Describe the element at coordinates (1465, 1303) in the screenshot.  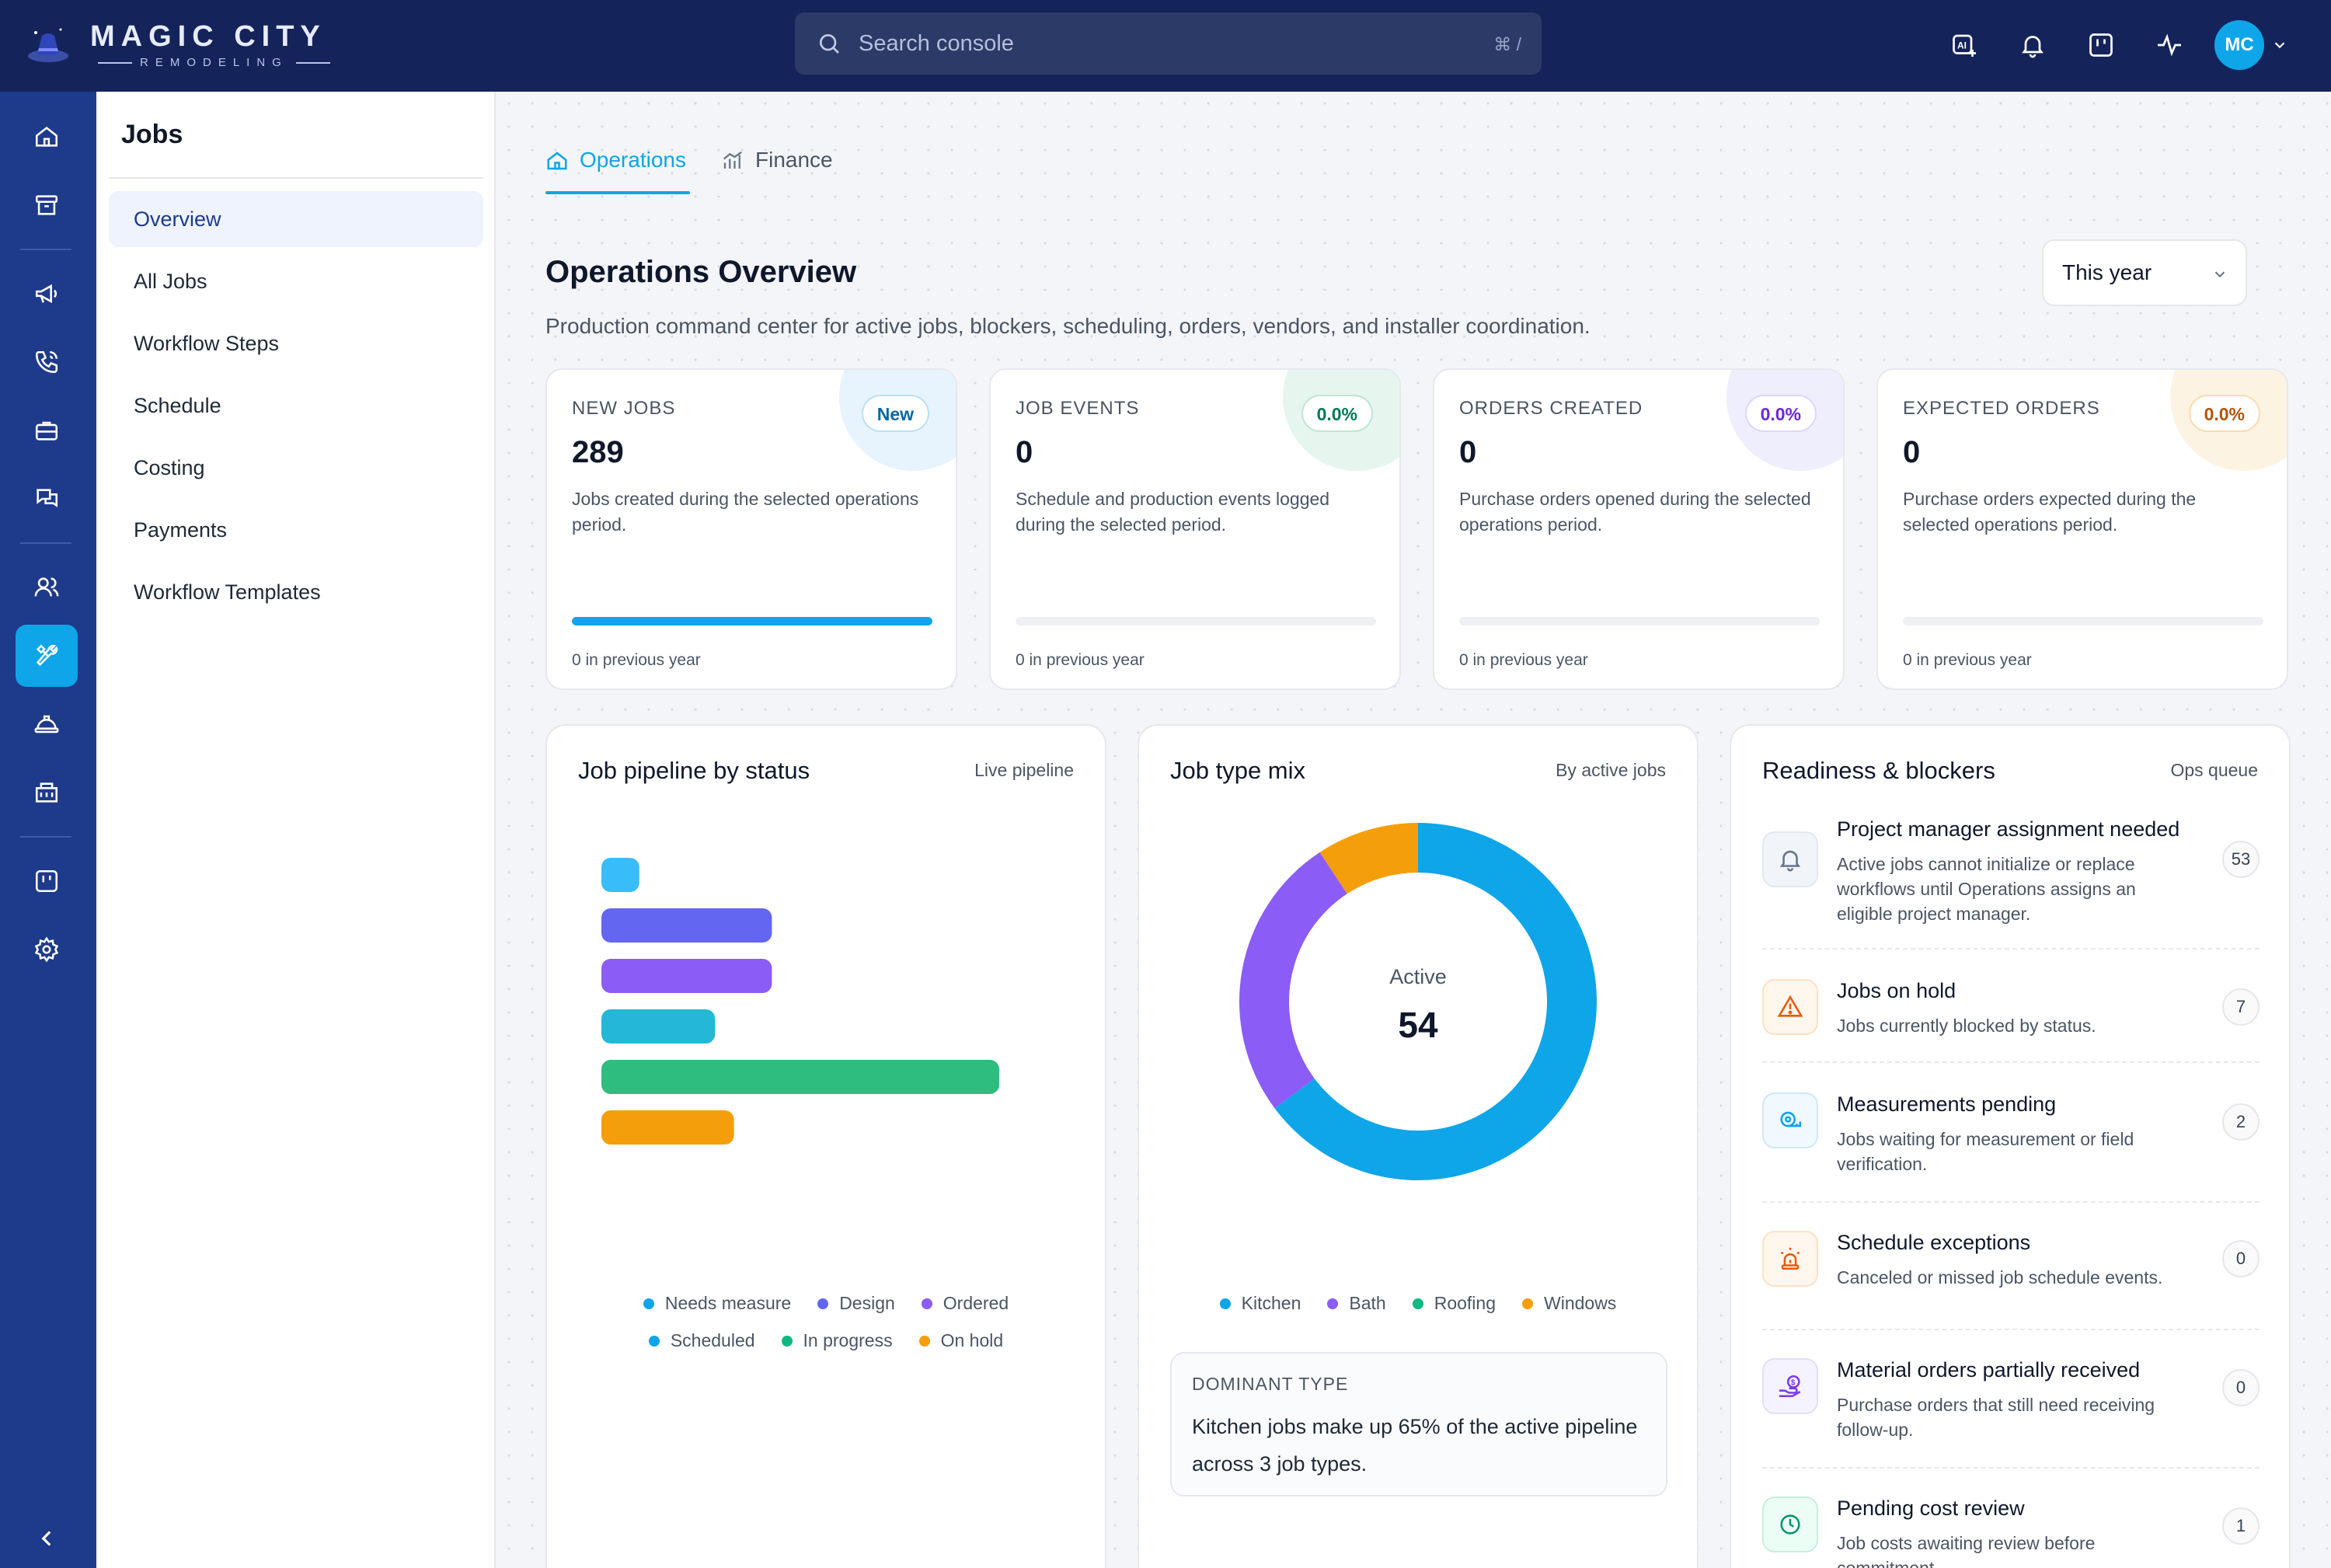
I see `legend-label: Roofing` at that location.